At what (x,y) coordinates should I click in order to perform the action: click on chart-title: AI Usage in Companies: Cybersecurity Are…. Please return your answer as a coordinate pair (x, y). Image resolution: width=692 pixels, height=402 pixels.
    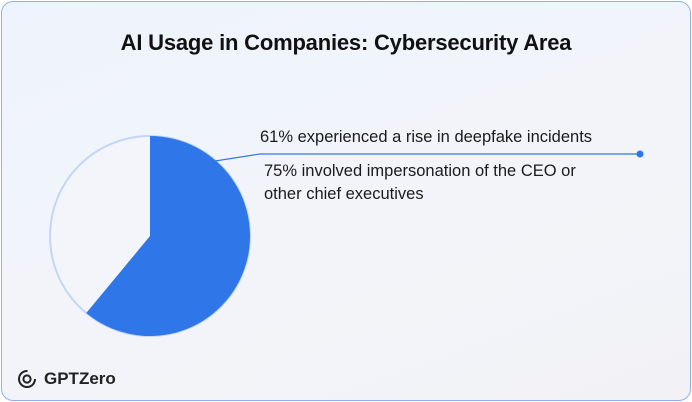
    Looking at the image, I should click on (346, 42).